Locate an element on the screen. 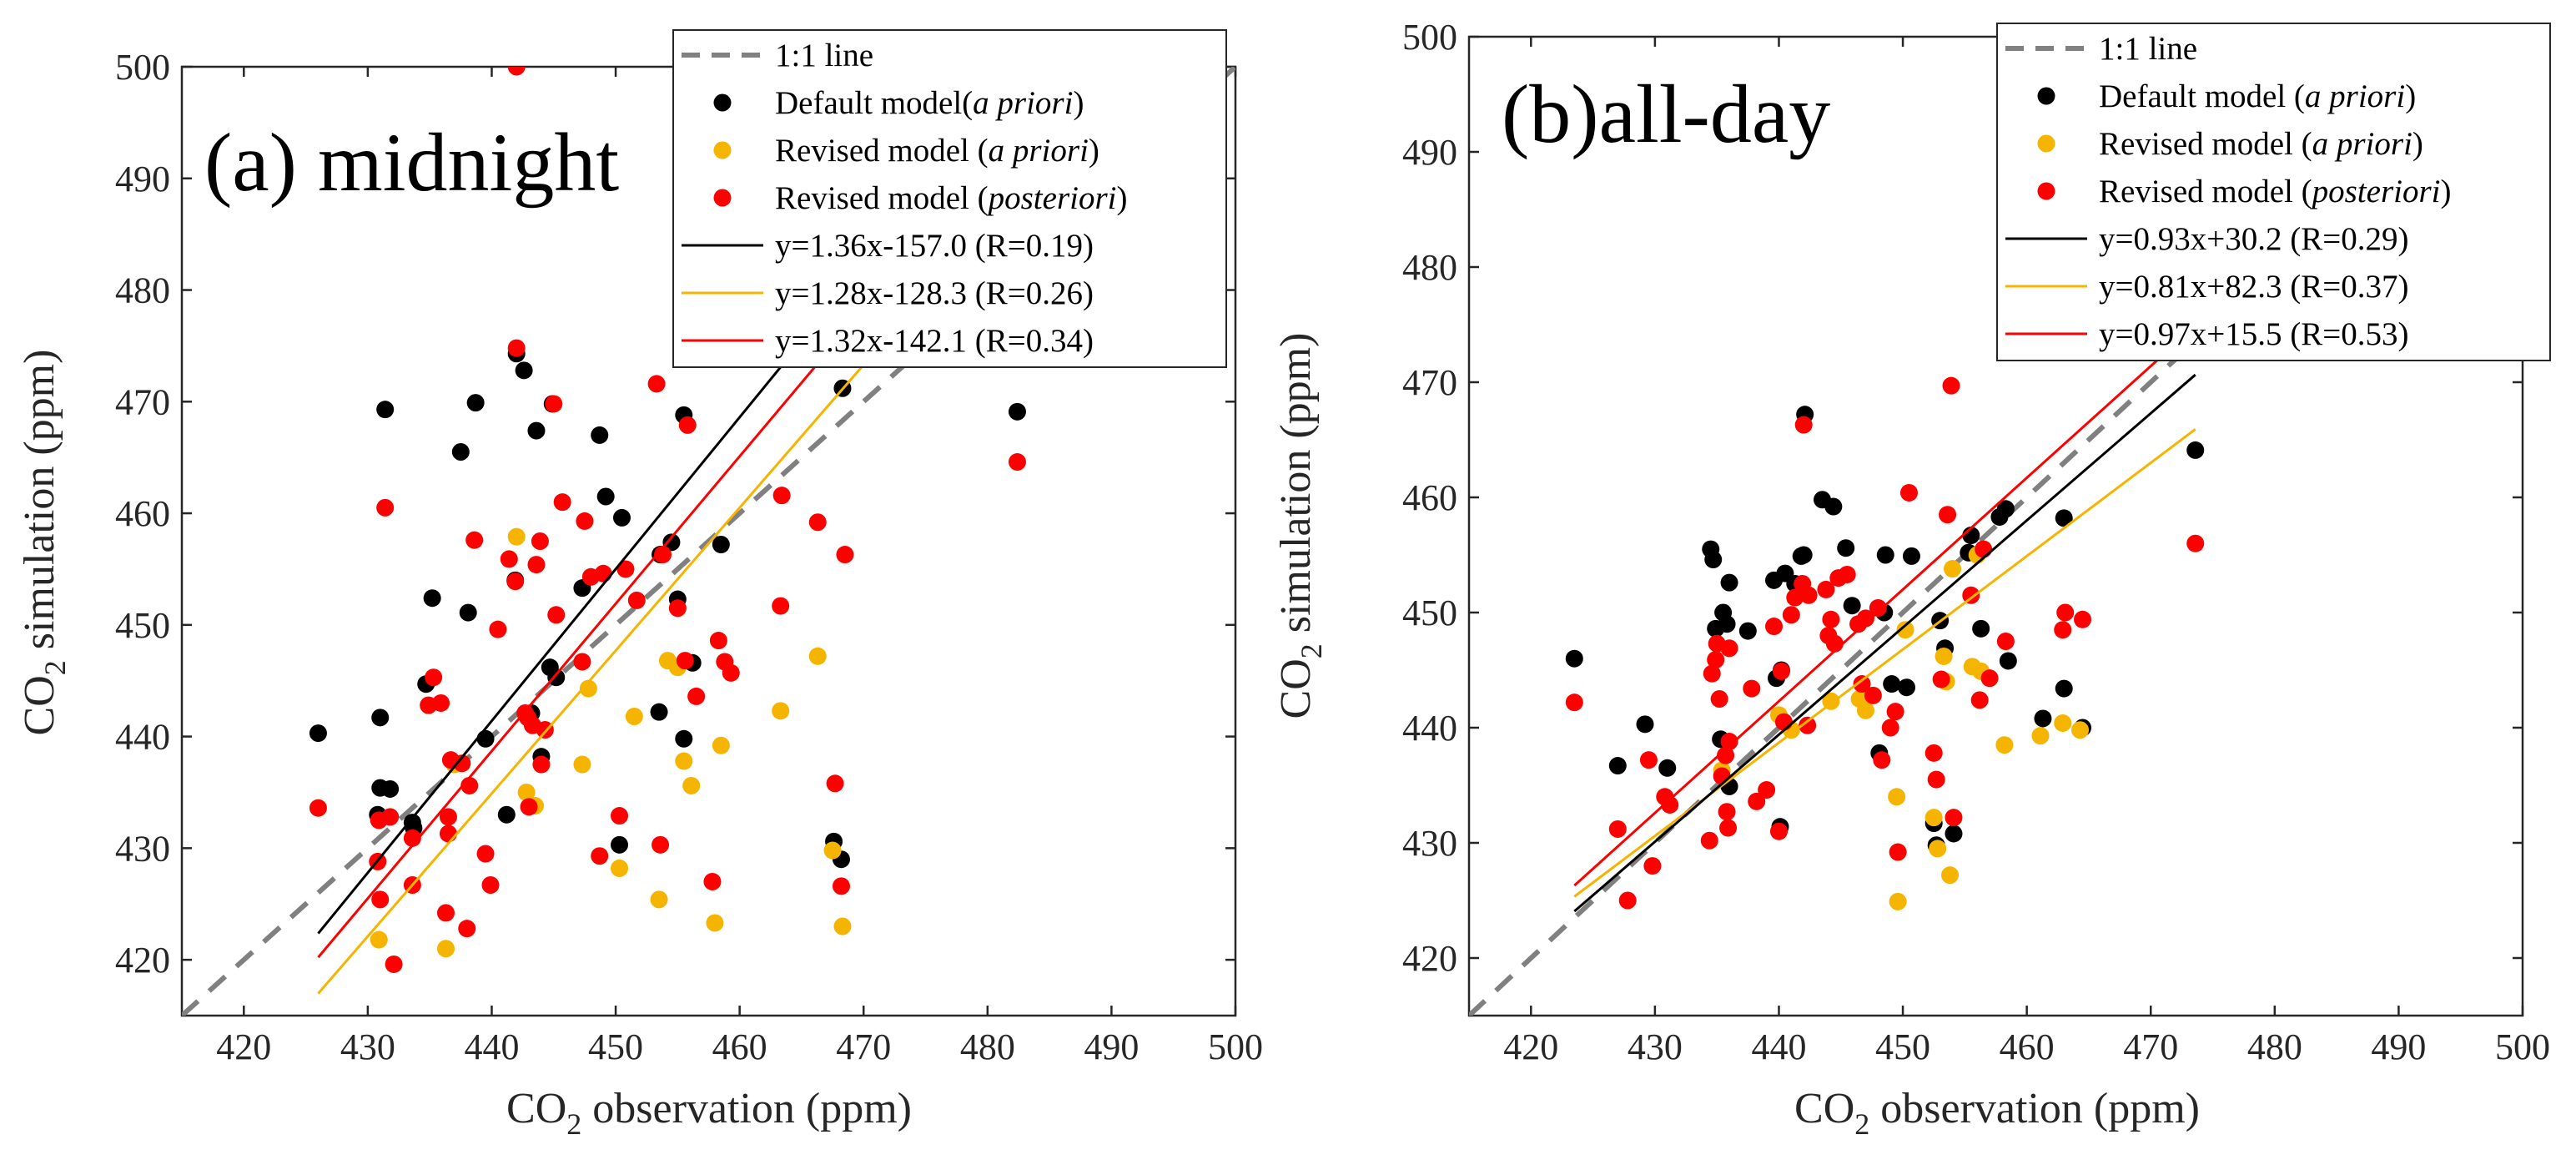 Image resolution: width=2576 pixels, height=1175 pixels. panel-title: (a) midnight is located at coordinates (411, 162).